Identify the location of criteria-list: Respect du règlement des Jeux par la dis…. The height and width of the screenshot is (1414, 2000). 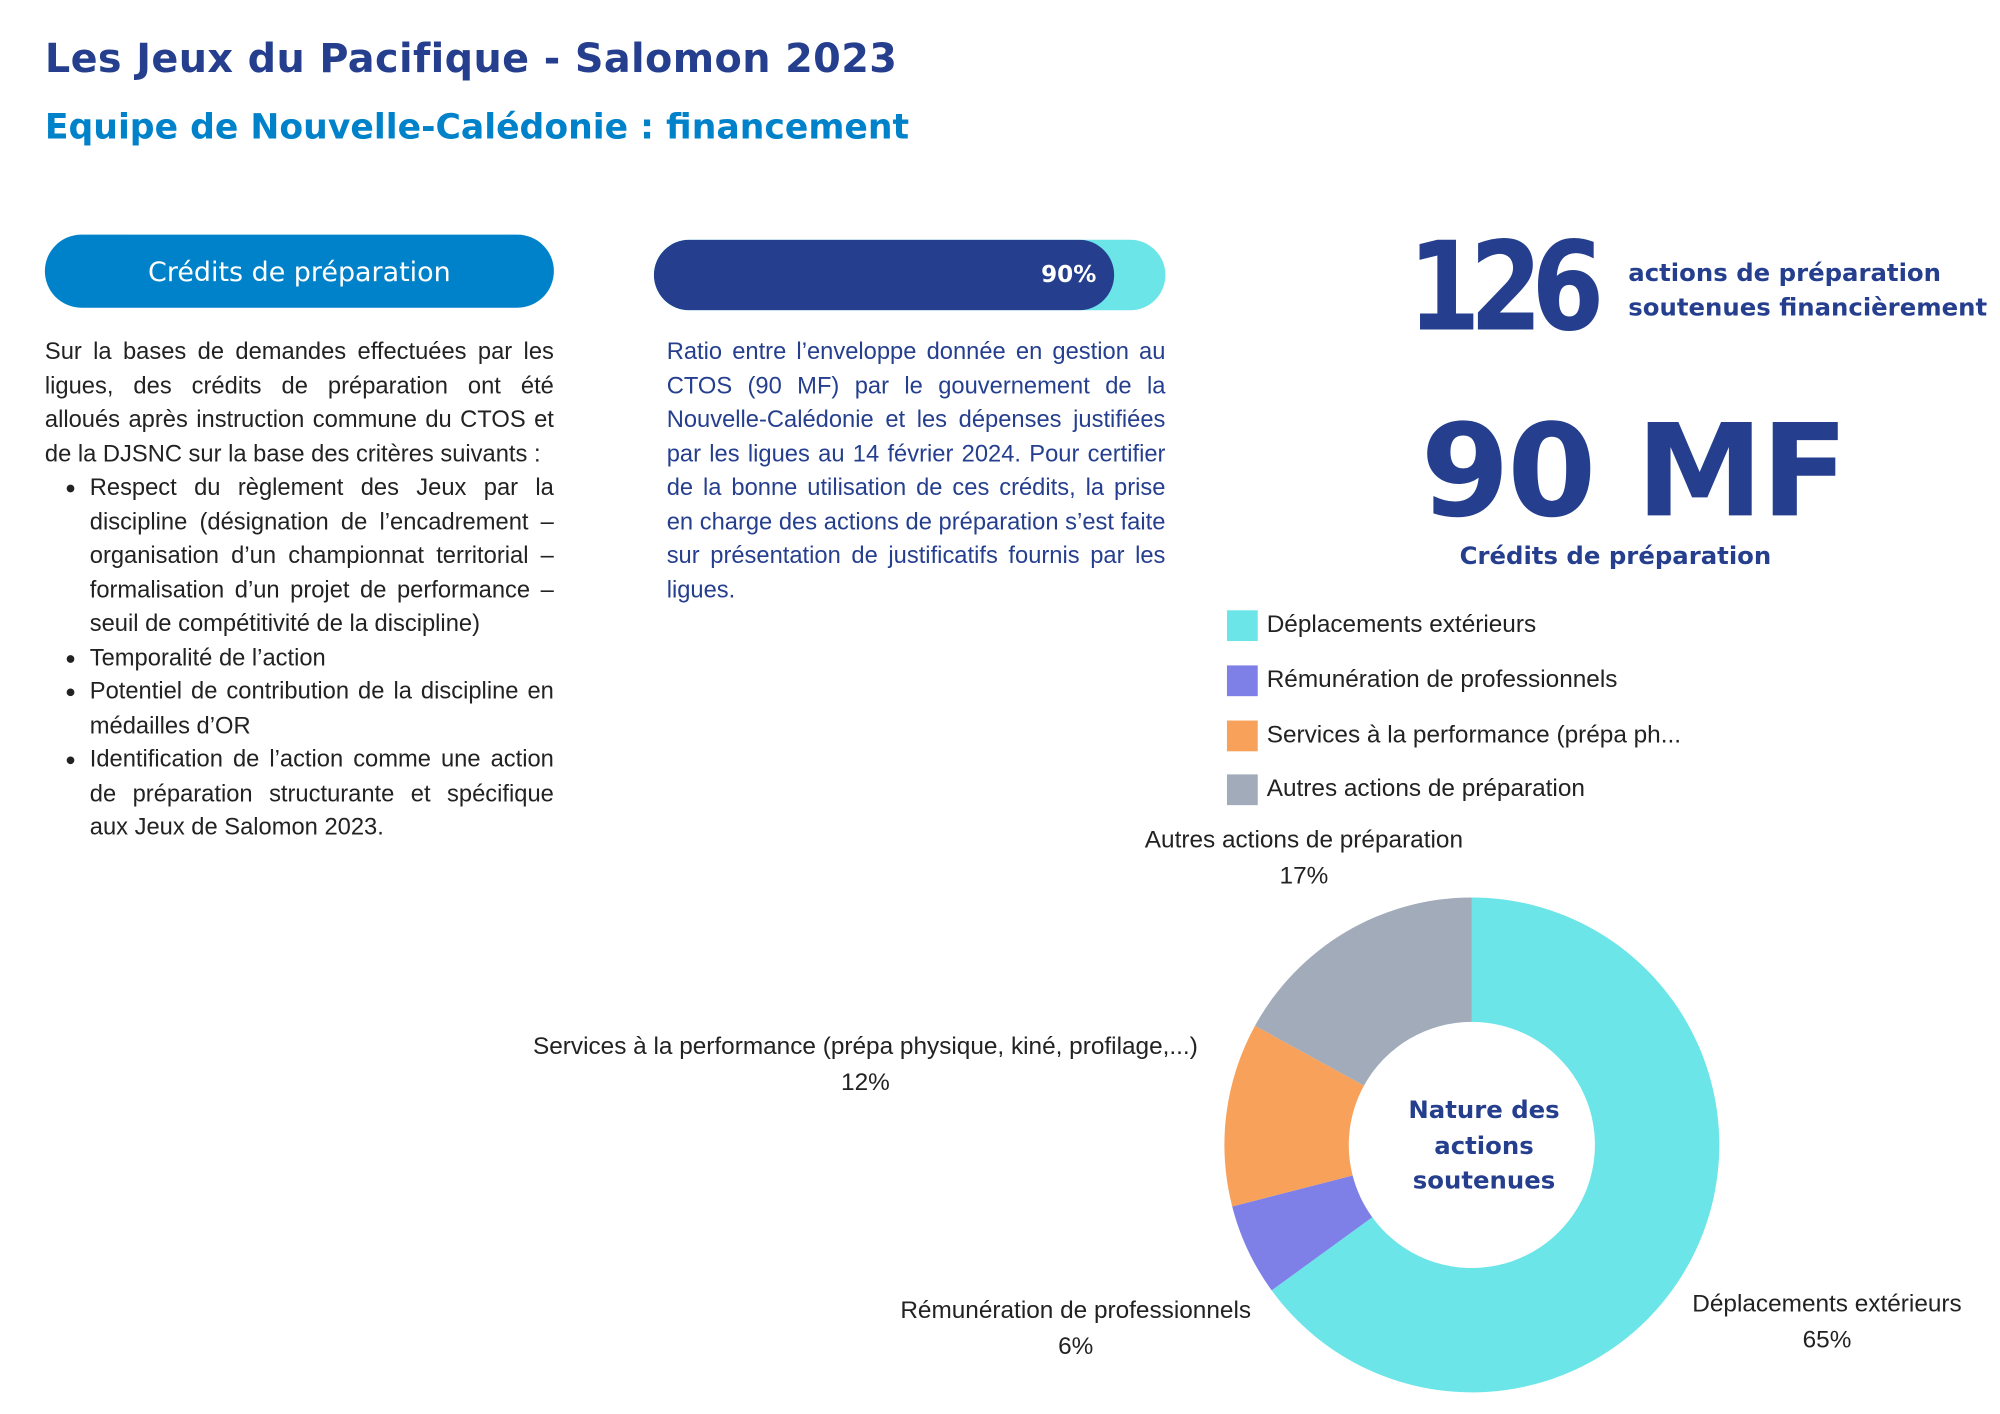
(299, 658).